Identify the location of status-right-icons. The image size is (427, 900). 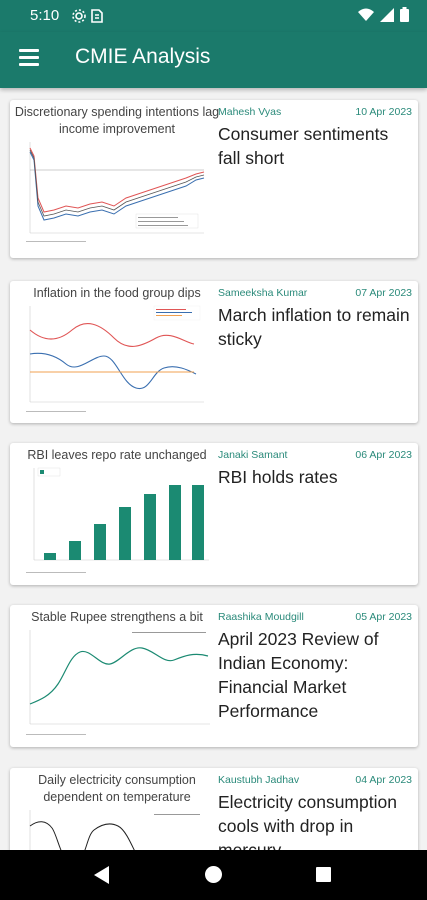
(383, 14).